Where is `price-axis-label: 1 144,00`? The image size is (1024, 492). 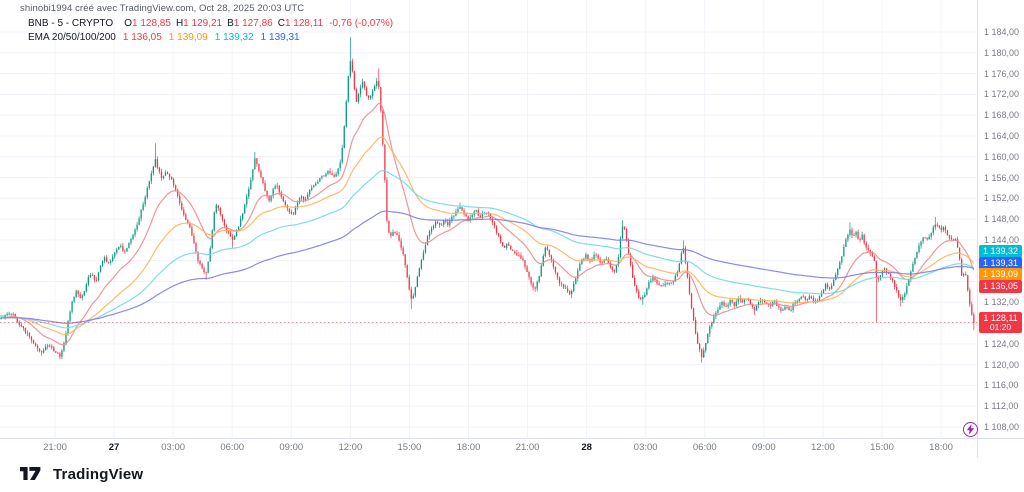 price-axis-label: 1 144,00 is located at coordinates (1002, 239).